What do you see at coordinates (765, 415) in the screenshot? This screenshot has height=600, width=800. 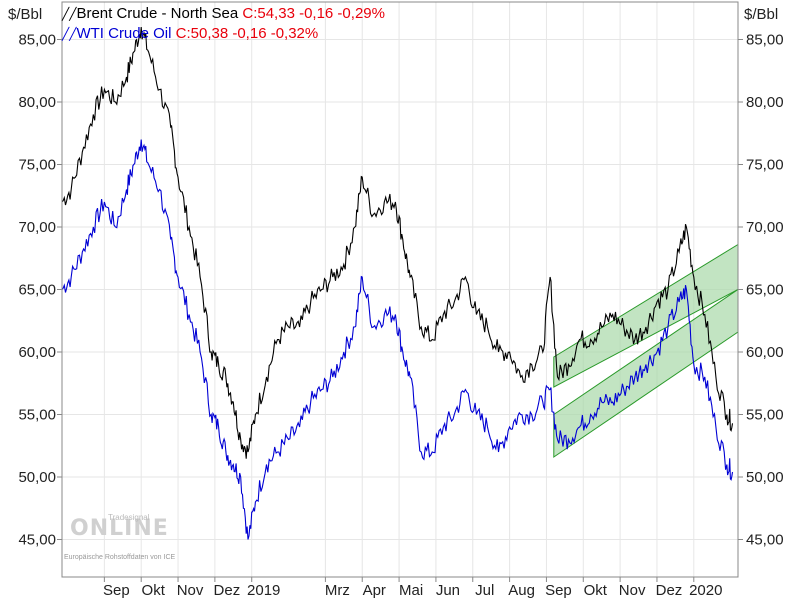 I see `y-tick-label-right: 55,00` at bounding box center [765, 415].